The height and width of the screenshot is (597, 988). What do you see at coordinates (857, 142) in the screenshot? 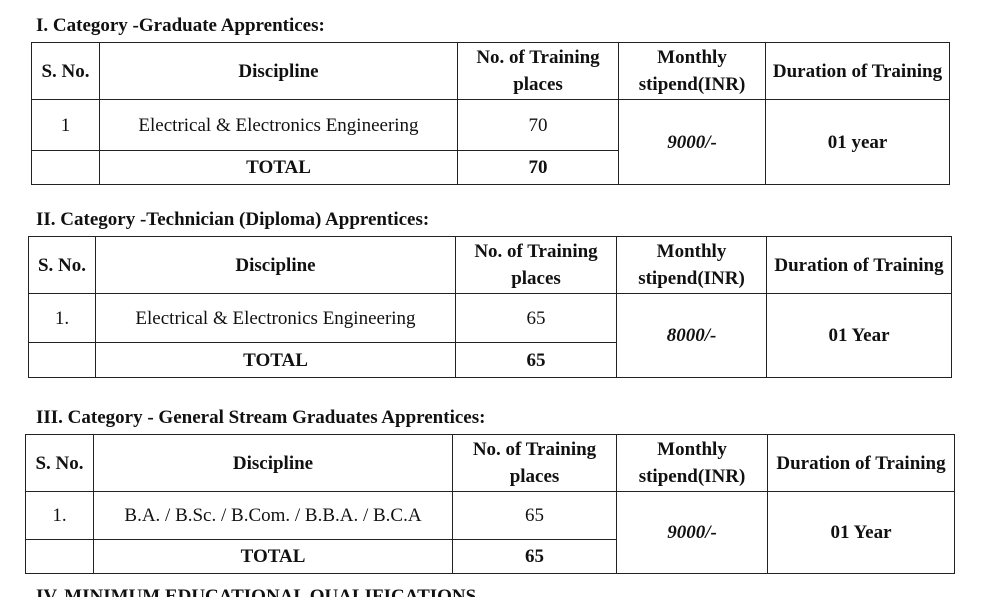
I see `duration-cell: 01 year` at bounding box center [857, 142].